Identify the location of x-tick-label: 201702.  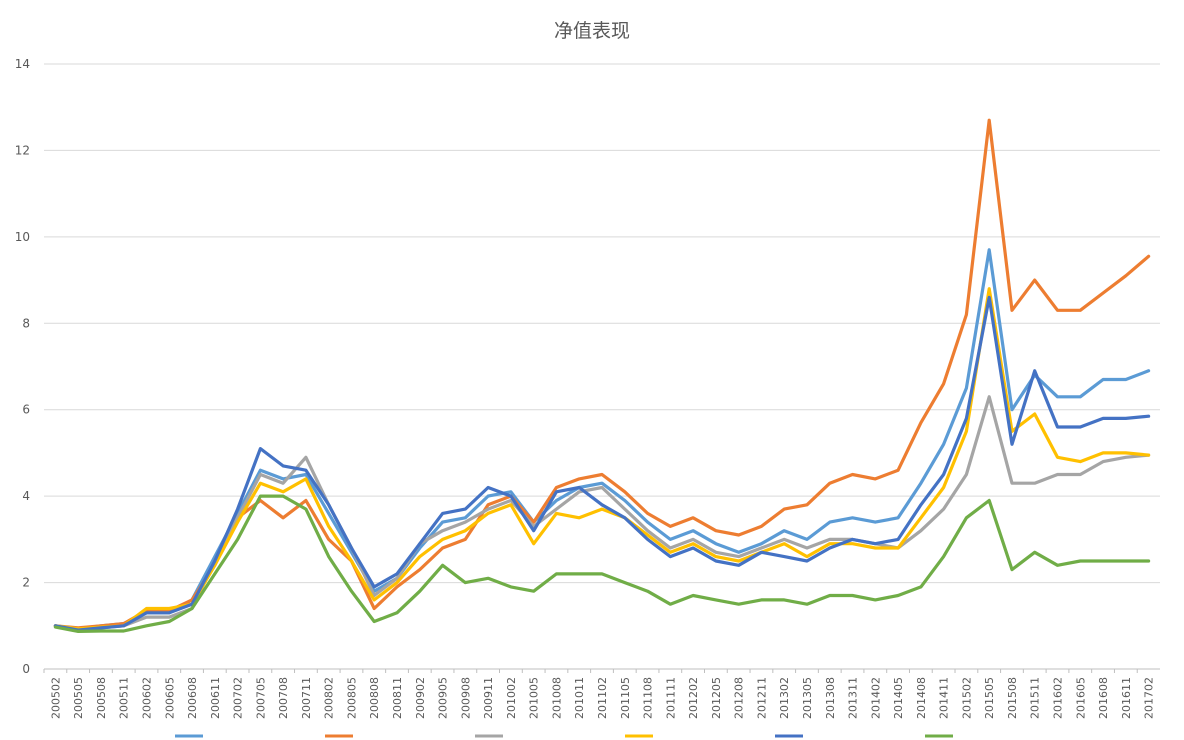
(1149, 698).